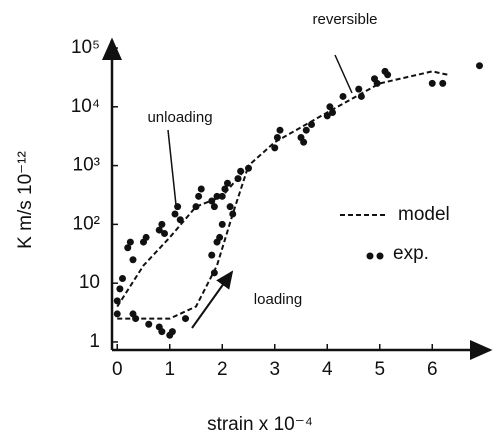 The width and height of the screenshot is (497, 441). What do you see at coordinates (222, 369) in the screenshot?
I see `x-tick-label: 2` at bounding box center [222, 369].